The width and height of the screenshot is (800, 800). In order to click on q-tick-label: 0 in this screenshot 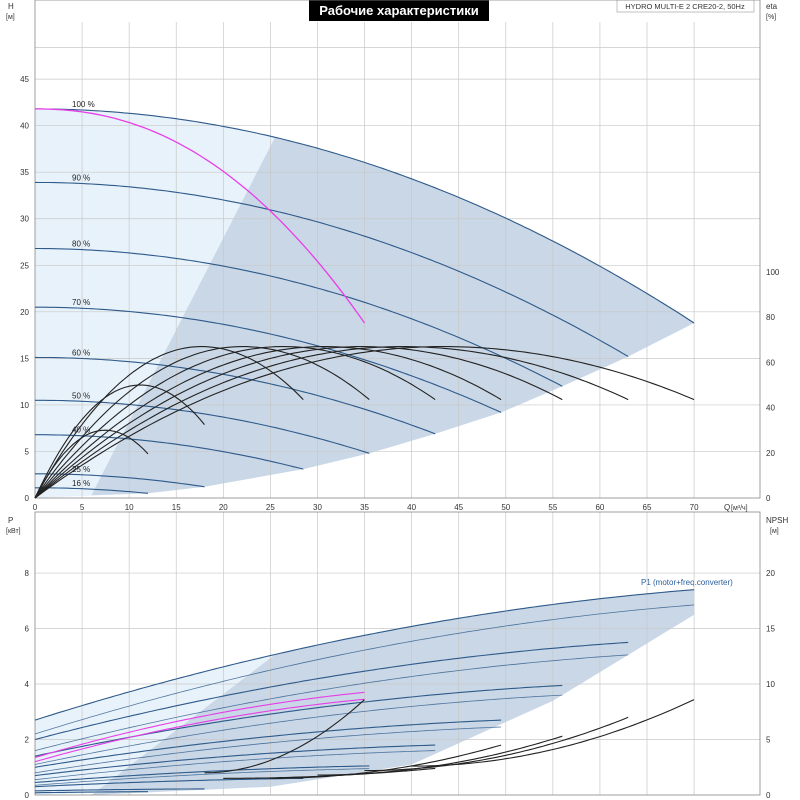, I will do `click(35, 507)`.